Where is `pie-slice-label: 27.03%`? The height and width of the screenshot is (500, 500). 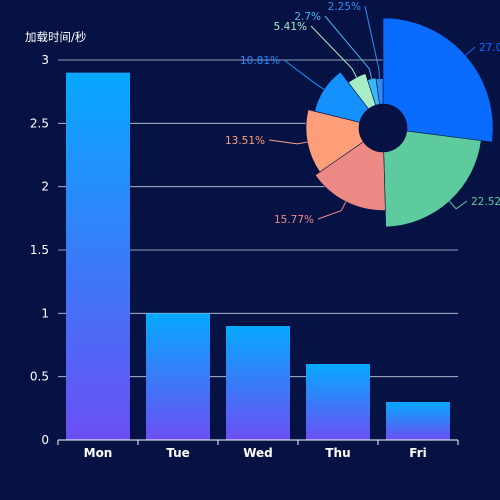
pie-slice-label: 27.03% is located at coordinates (489, 48).